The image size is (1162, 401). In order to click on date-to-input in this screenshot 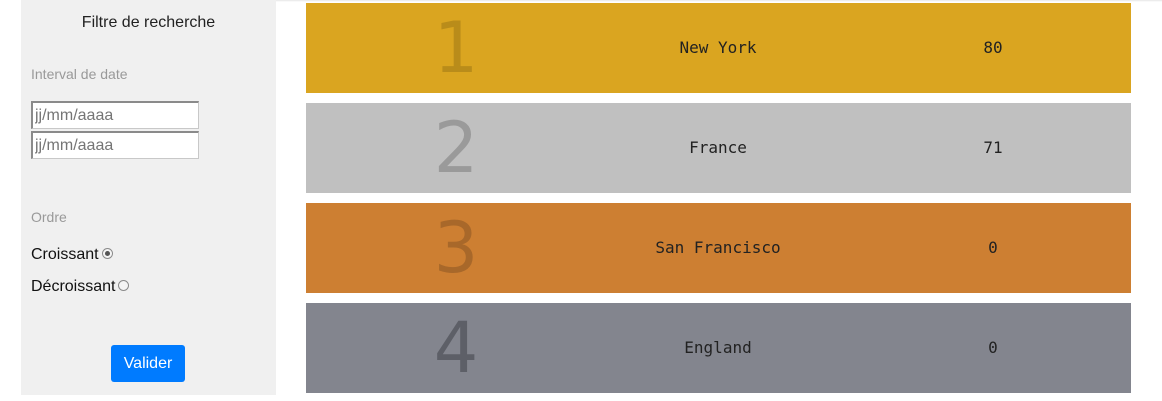, I will do `click(115, 145)`.